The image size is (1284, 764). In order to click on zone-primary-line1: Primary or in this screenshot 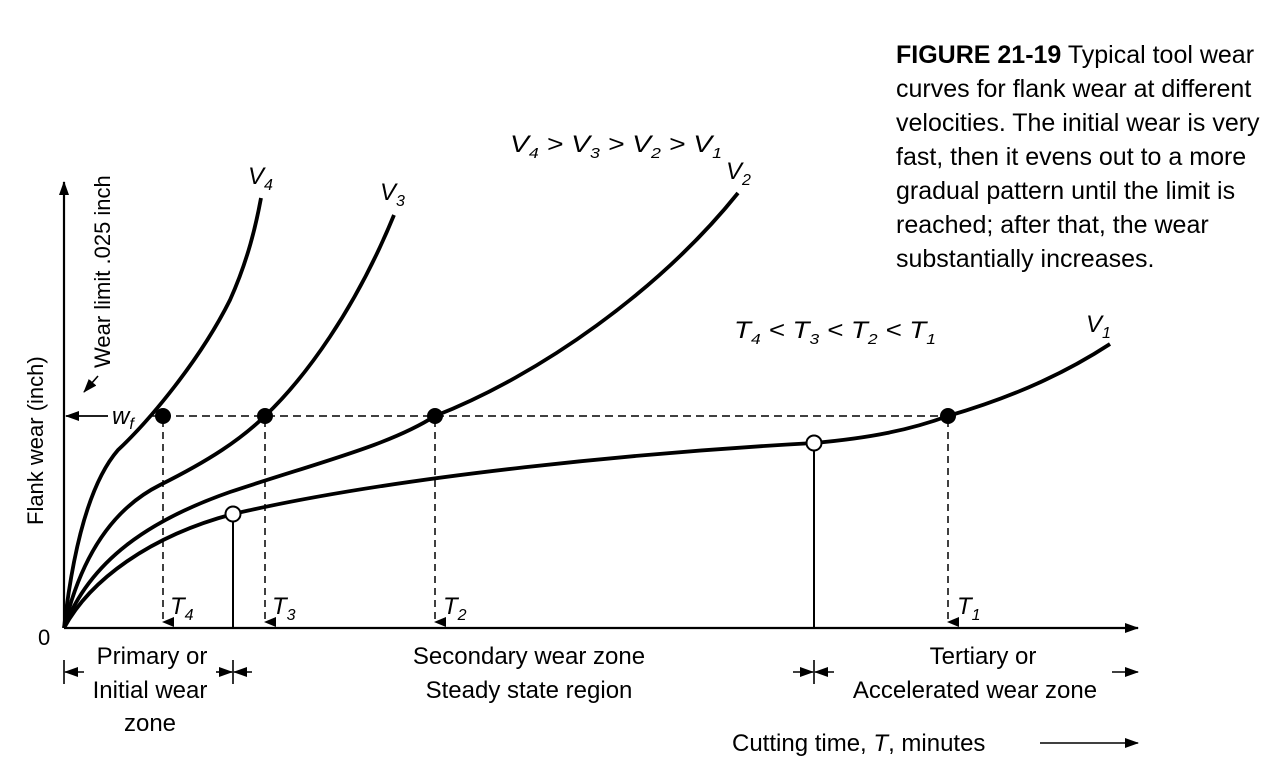, I will do `click(152, 656)`.